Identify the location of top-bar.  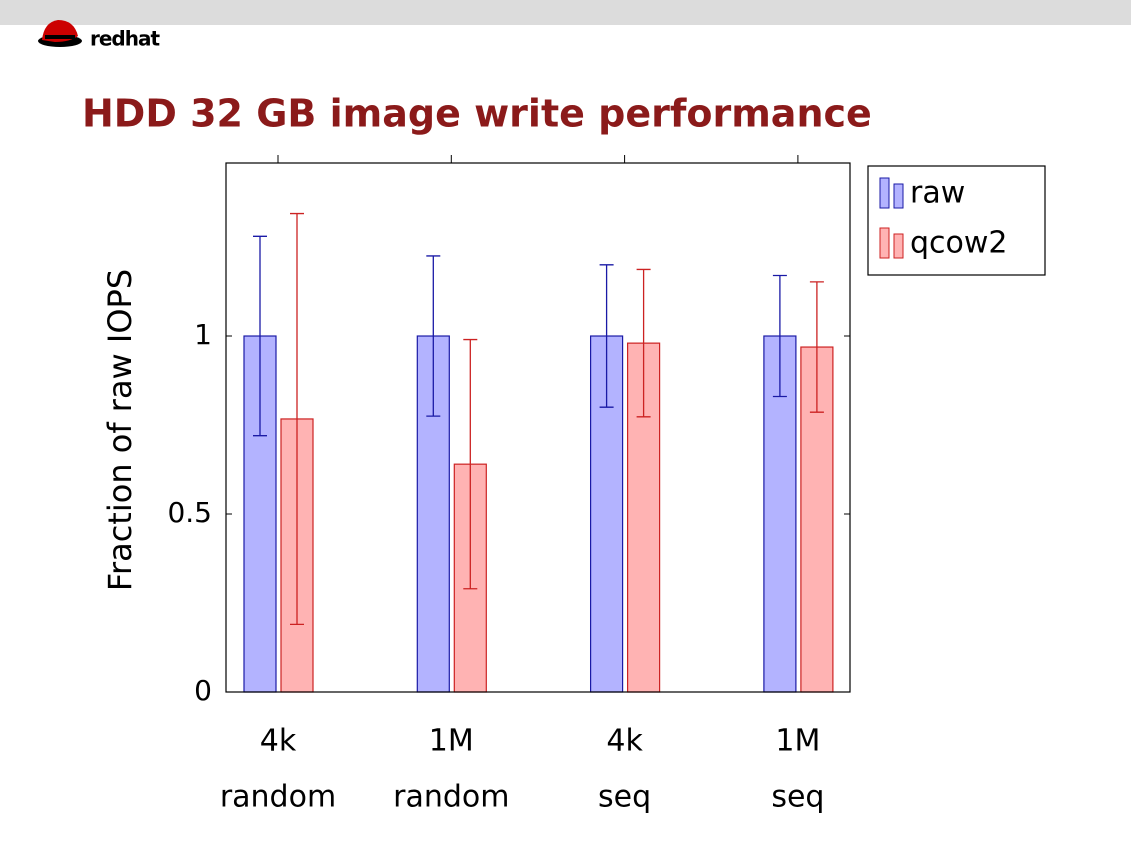
(565, 12).